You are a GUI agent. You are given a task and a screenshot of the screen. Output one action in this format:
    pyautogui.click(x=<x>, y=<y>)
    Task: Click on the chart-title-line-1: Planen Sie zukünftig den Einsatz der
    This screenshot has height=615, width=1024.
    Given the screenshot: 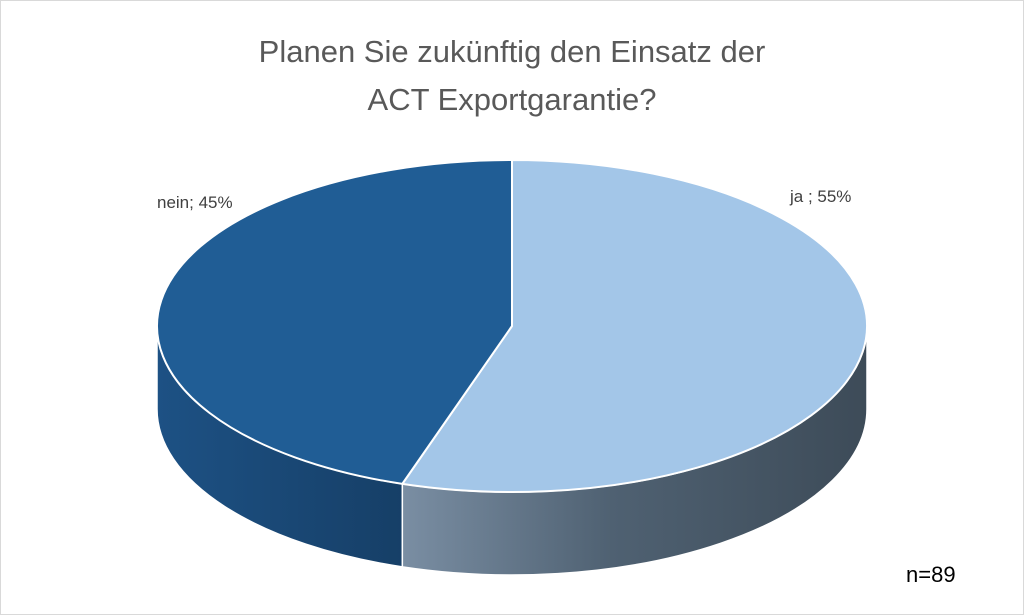 What is the action you would take?
    pyautogui.click(x=512, y=51)
    